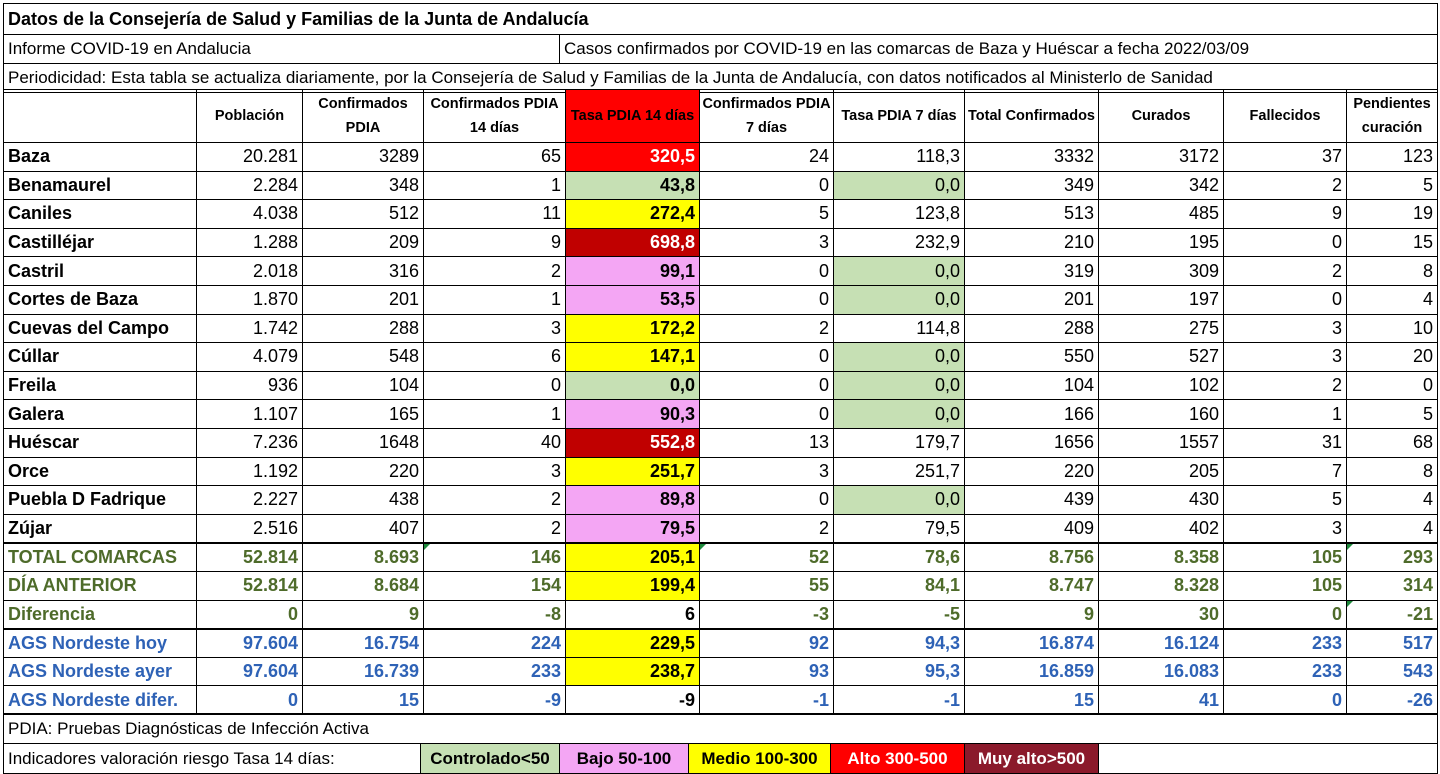  I want to click on row-name: Cuevas del Campo, so click(100, 328).